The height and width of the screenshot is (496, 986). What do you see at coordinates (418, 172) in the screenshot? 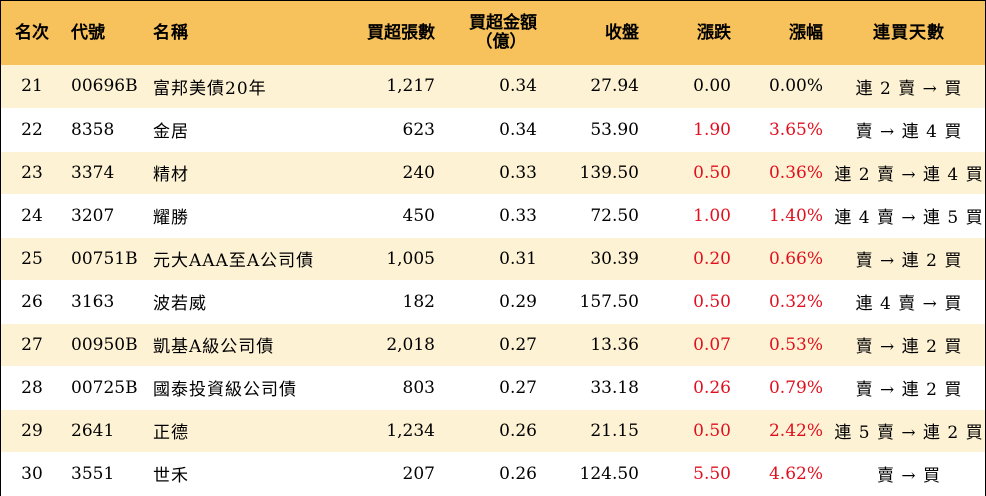
I see `net-buy-lots-cell: 240` at bounding box center [418, 172].